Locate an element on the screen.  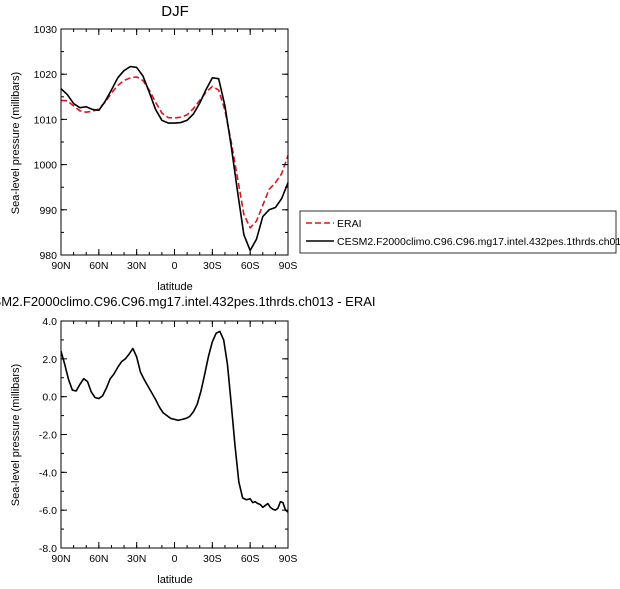
top-y-tick-label: 1020 is located at coordinates (46, 75).